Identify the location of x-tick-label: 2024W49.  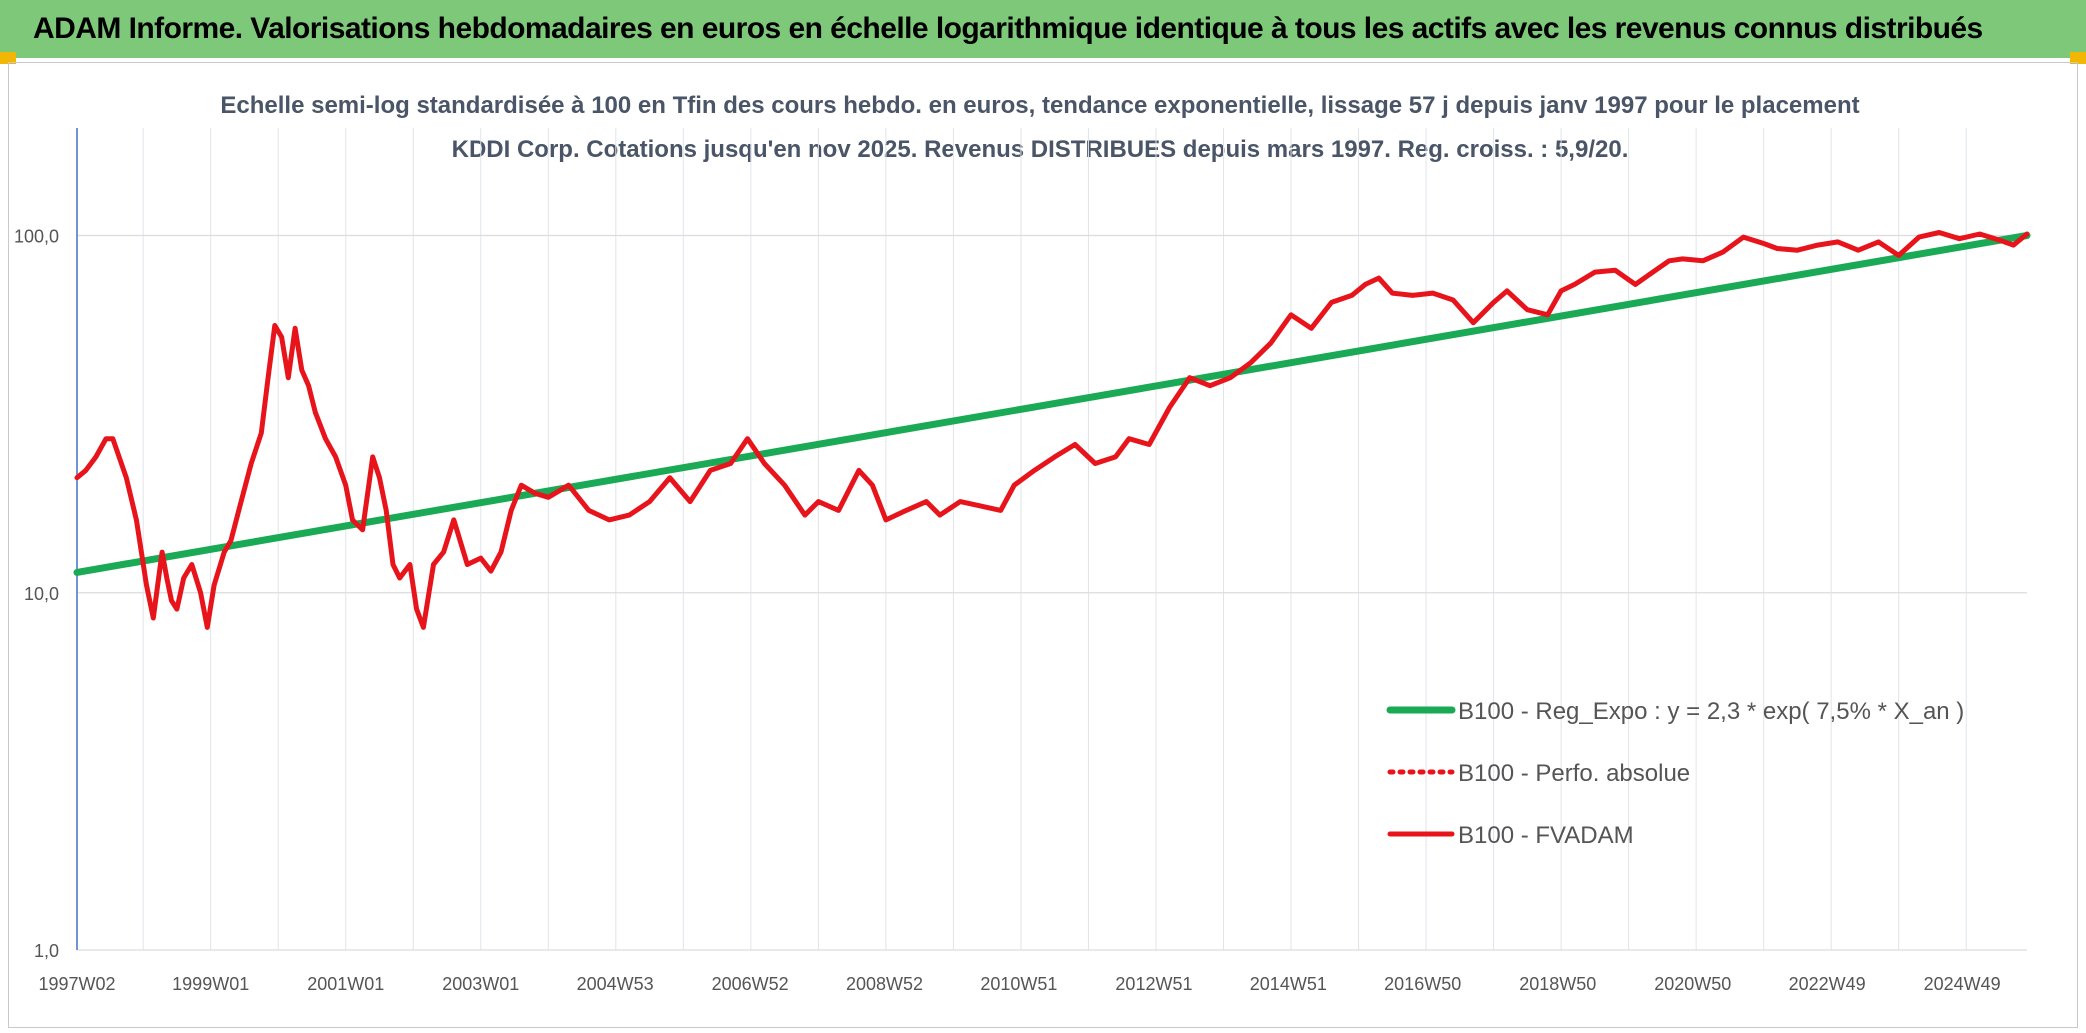
(1962, 984).